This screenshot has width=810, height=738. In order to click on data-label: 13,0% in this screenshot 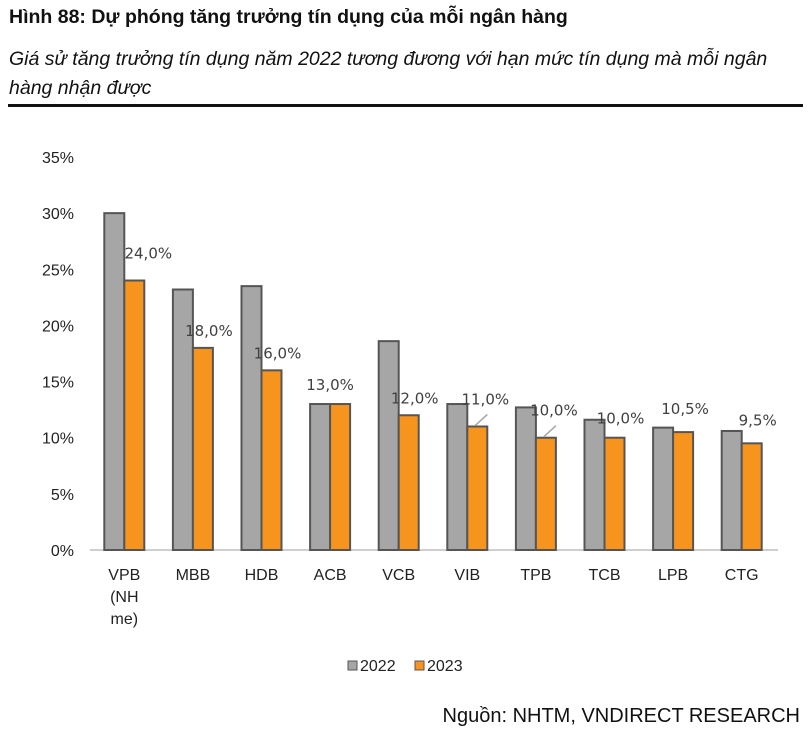, I will do `click(330, 385)`.